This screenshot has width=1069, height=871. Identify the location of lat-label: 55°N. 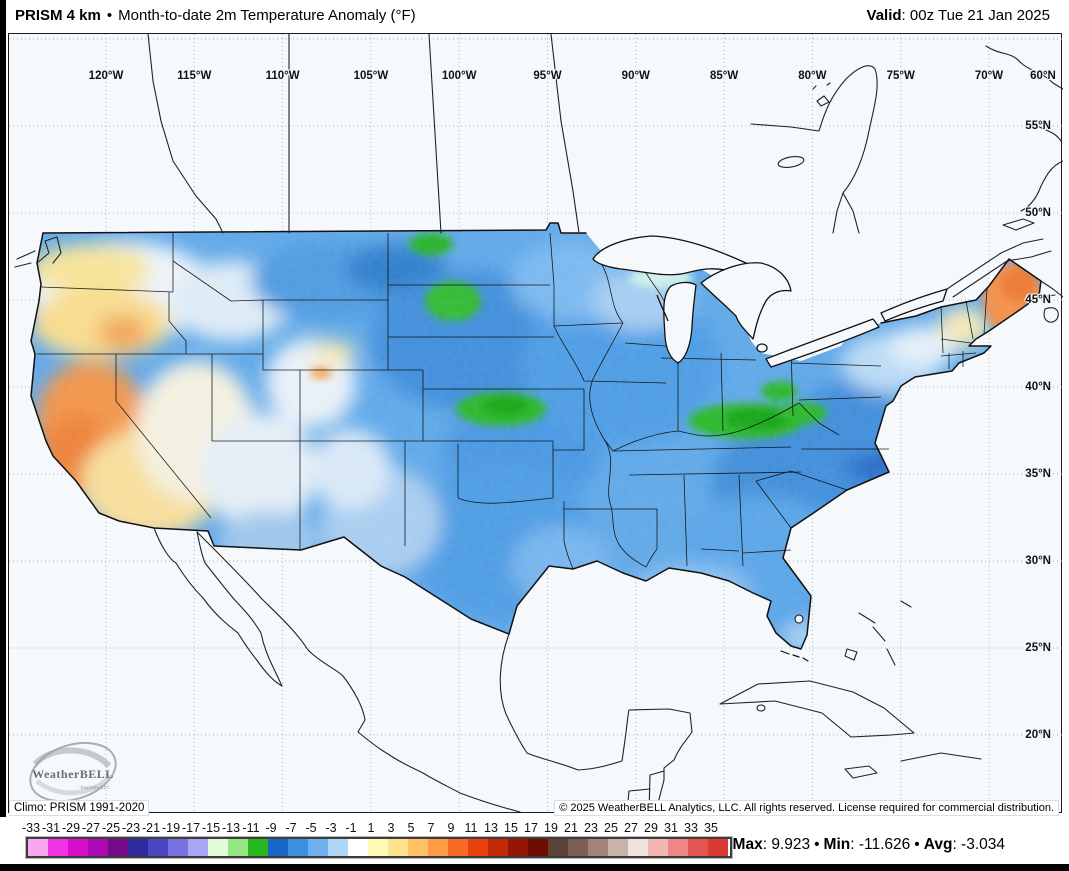
(1038, 126).